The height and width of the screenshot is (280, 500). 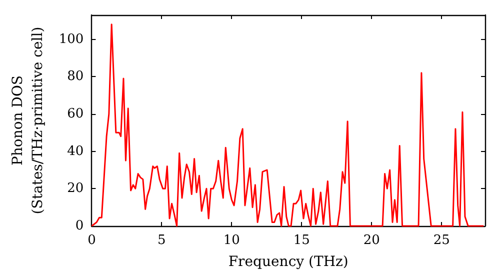 I want to click on y-axis-title: Phonon DOS (States/THz·primitive cell), so click(x=28, y=120).